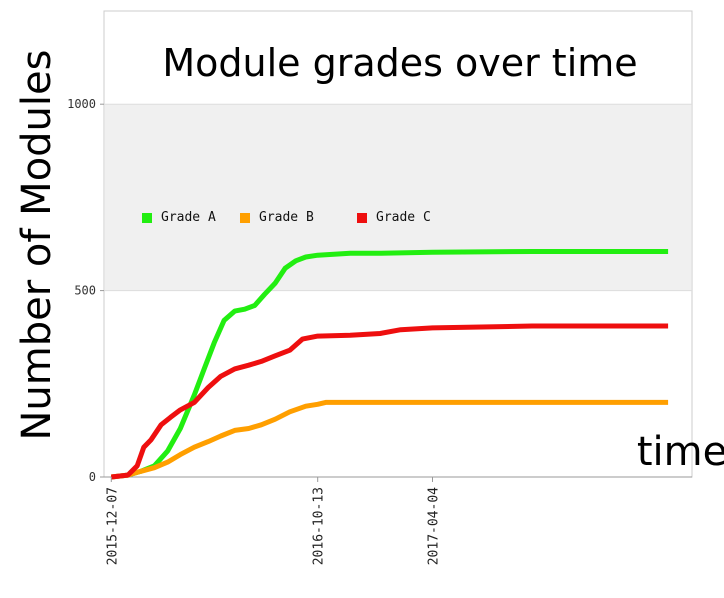 This screenshot has height=598, width=724. I want to click on legend: Grade A Grade B Grade C, so click(286, 217).